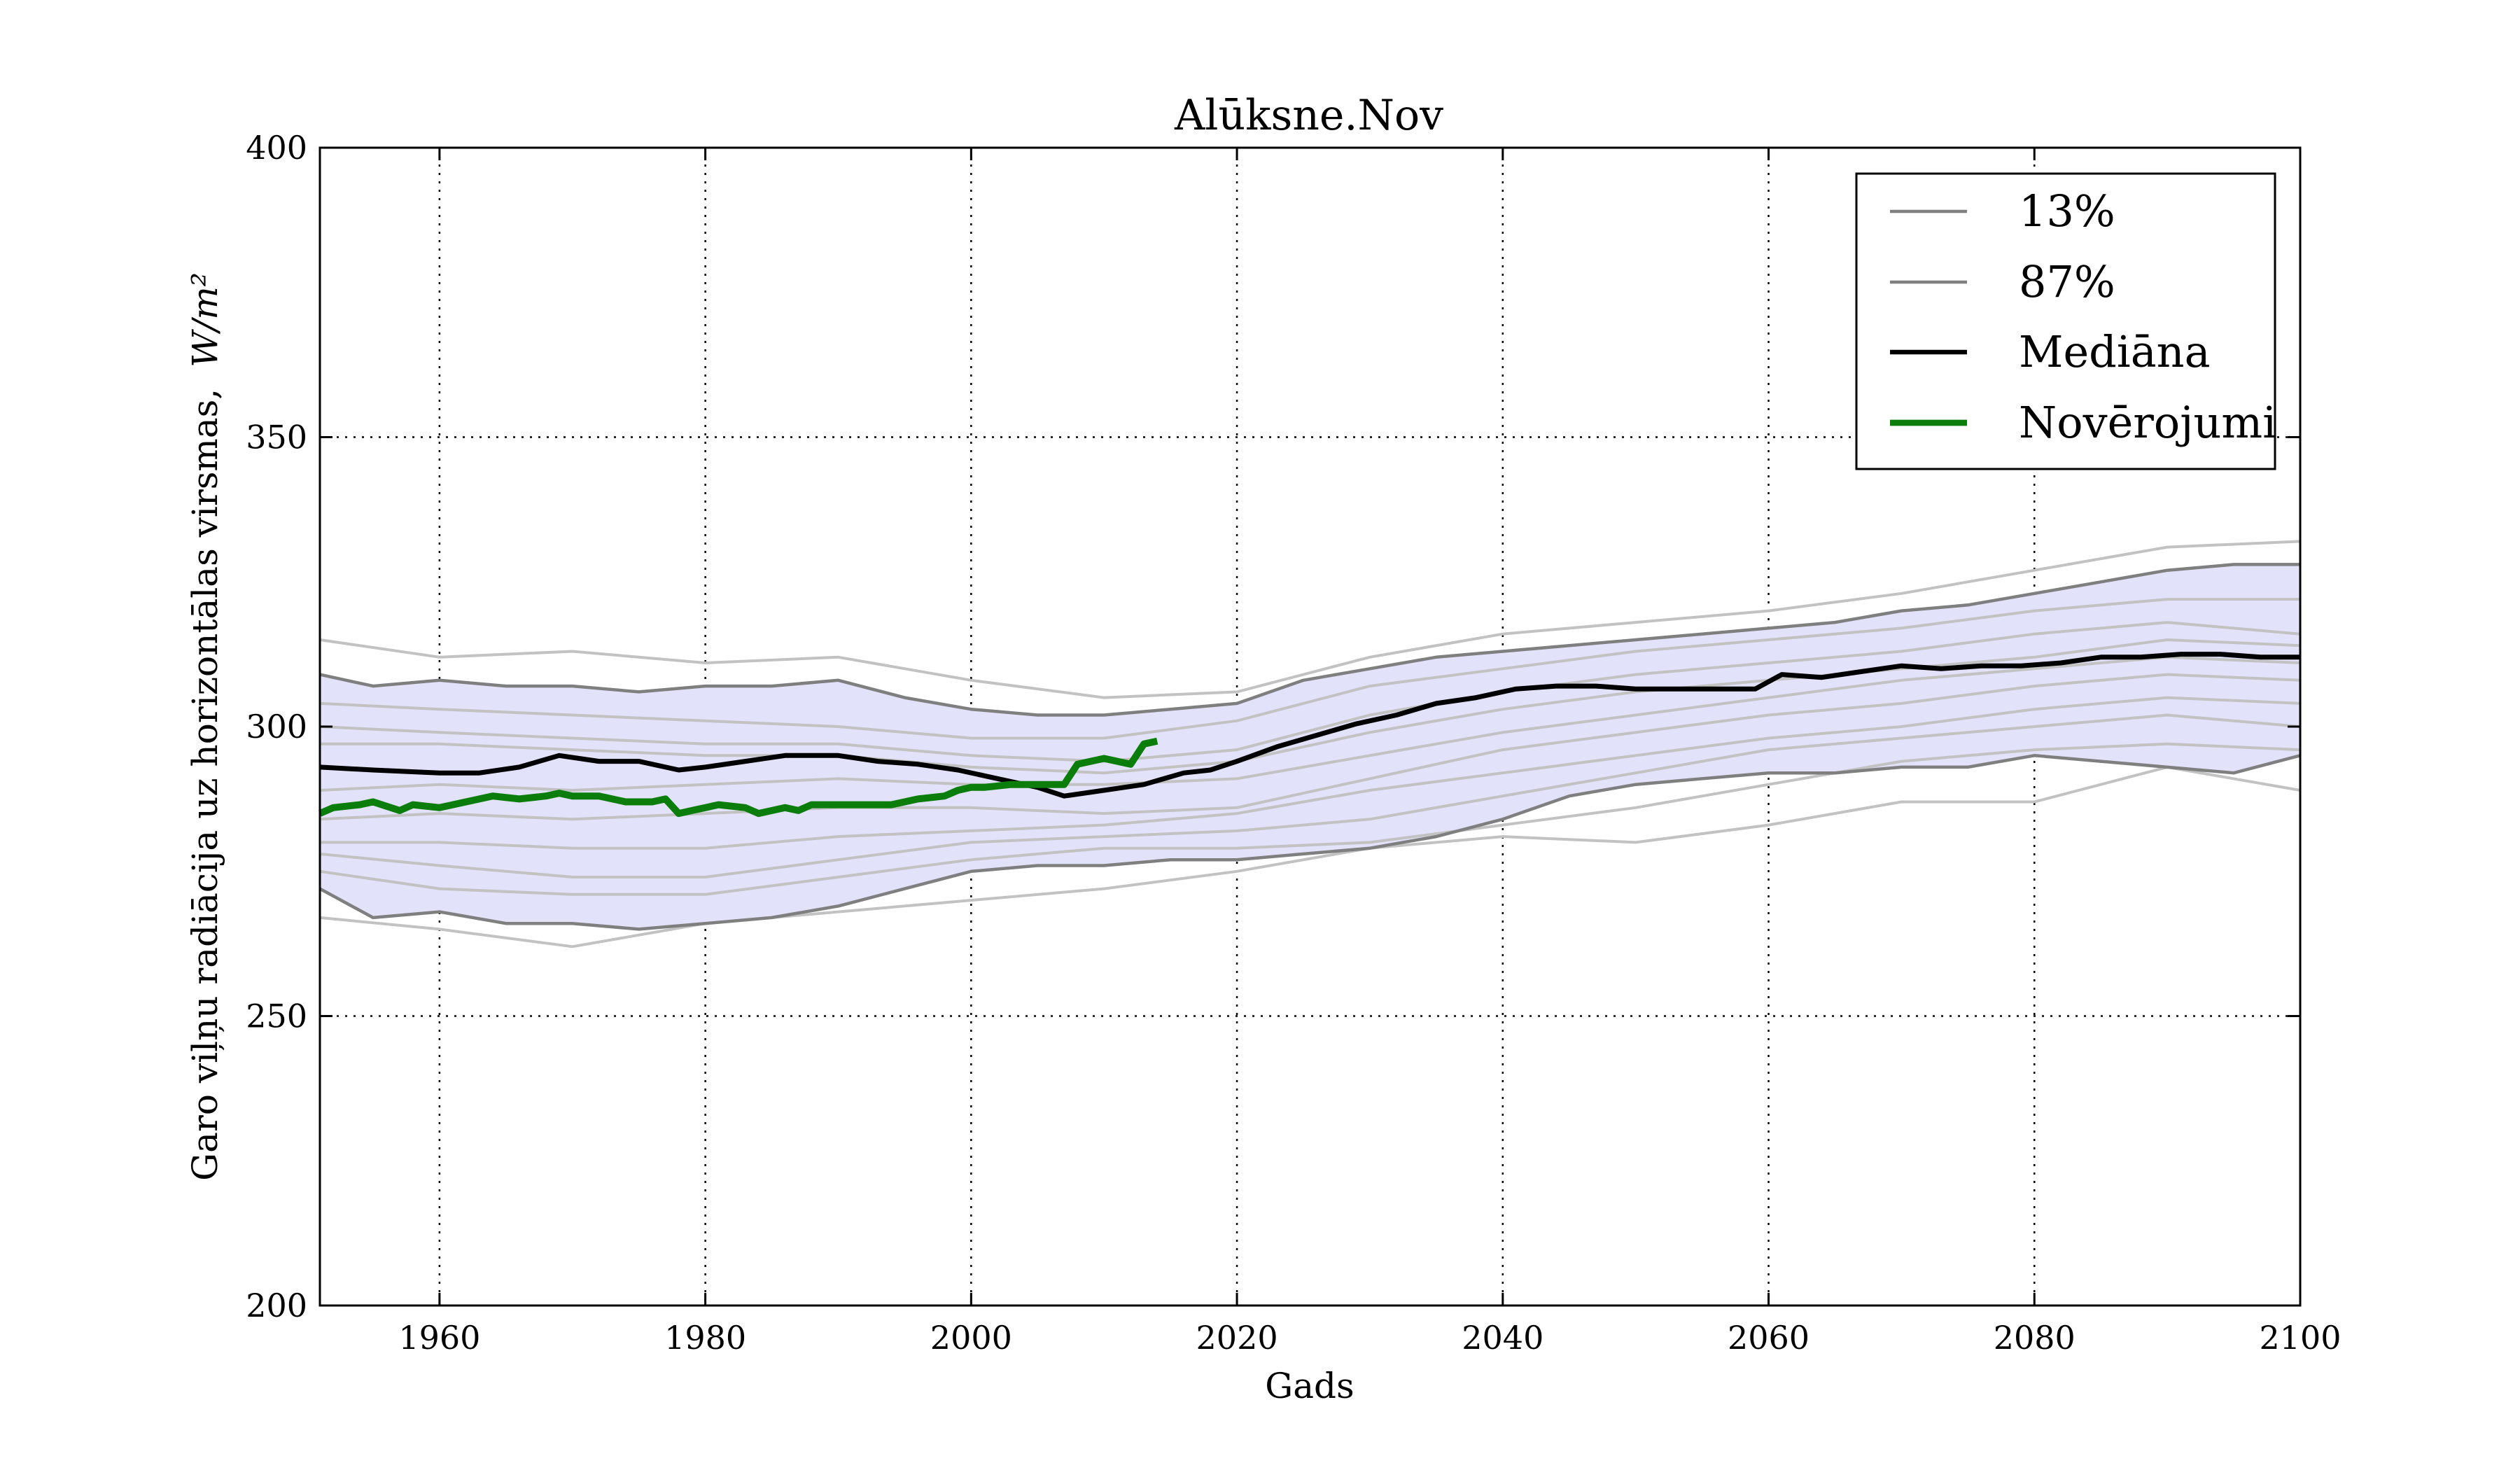 The image size is (2520, 1470). What do you see at coordinates (1768, 1338) in the screenshot?
I see `x-tick-label: 2060` at bounding box center [1768, 1338].